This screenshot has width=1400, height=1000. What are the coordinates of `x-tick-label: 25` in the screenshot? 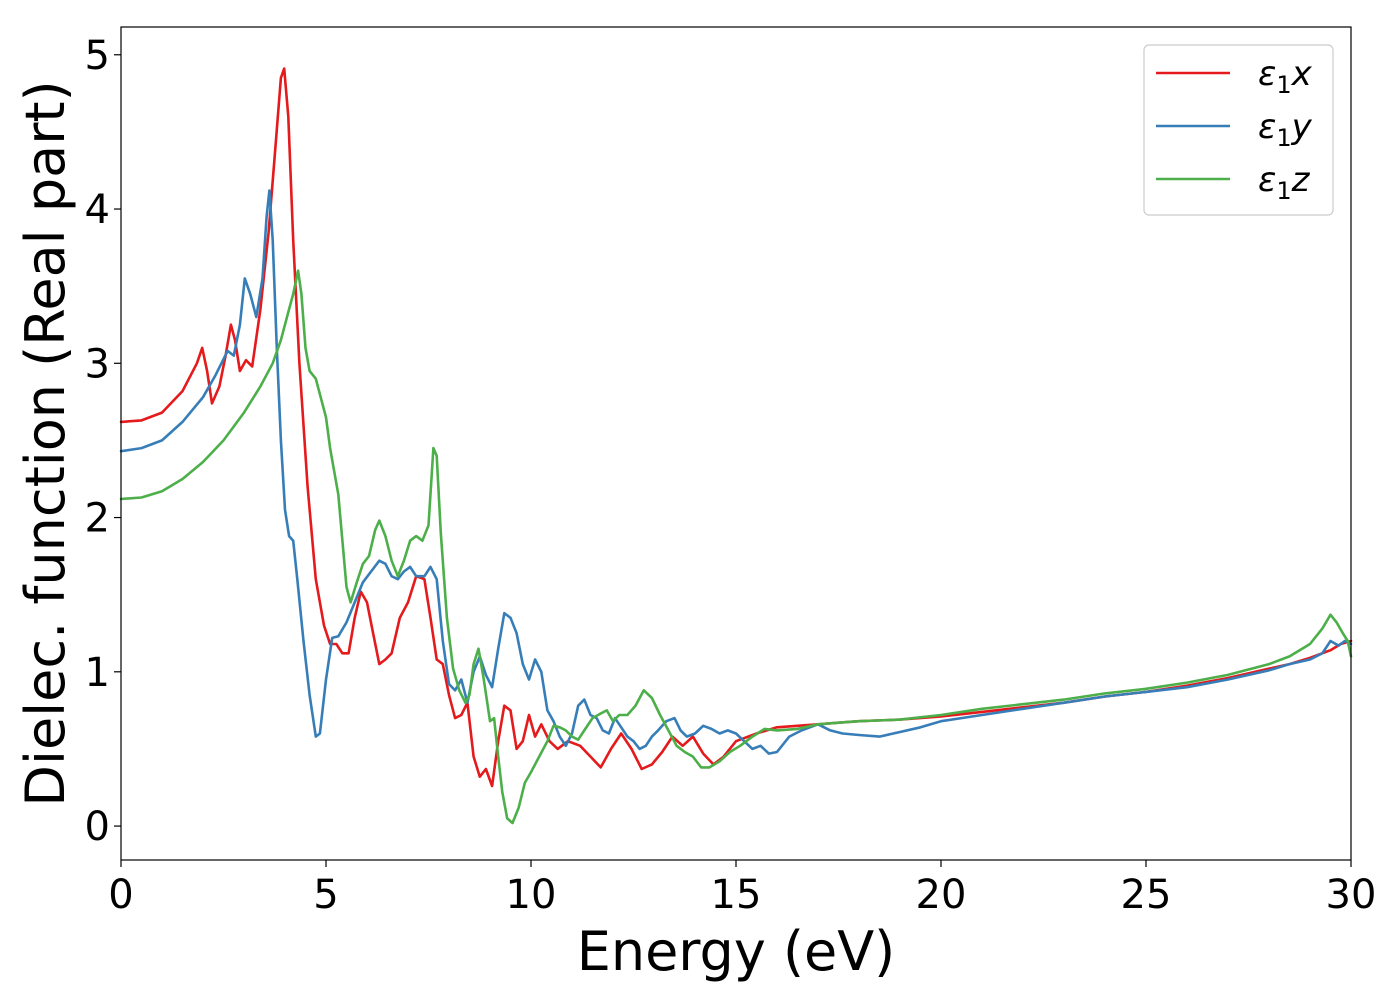 It's located at (1146, 895).